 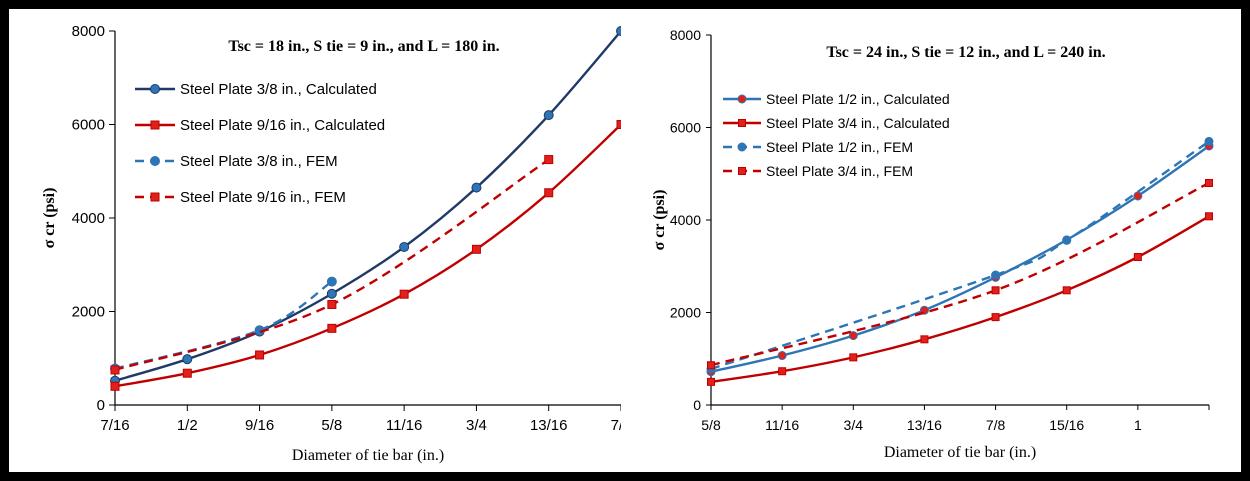 What do you see at coordinates (187, 425) in the screenshot?
I see `x-tick-label: 1/2` at bounding box center [187, 425].